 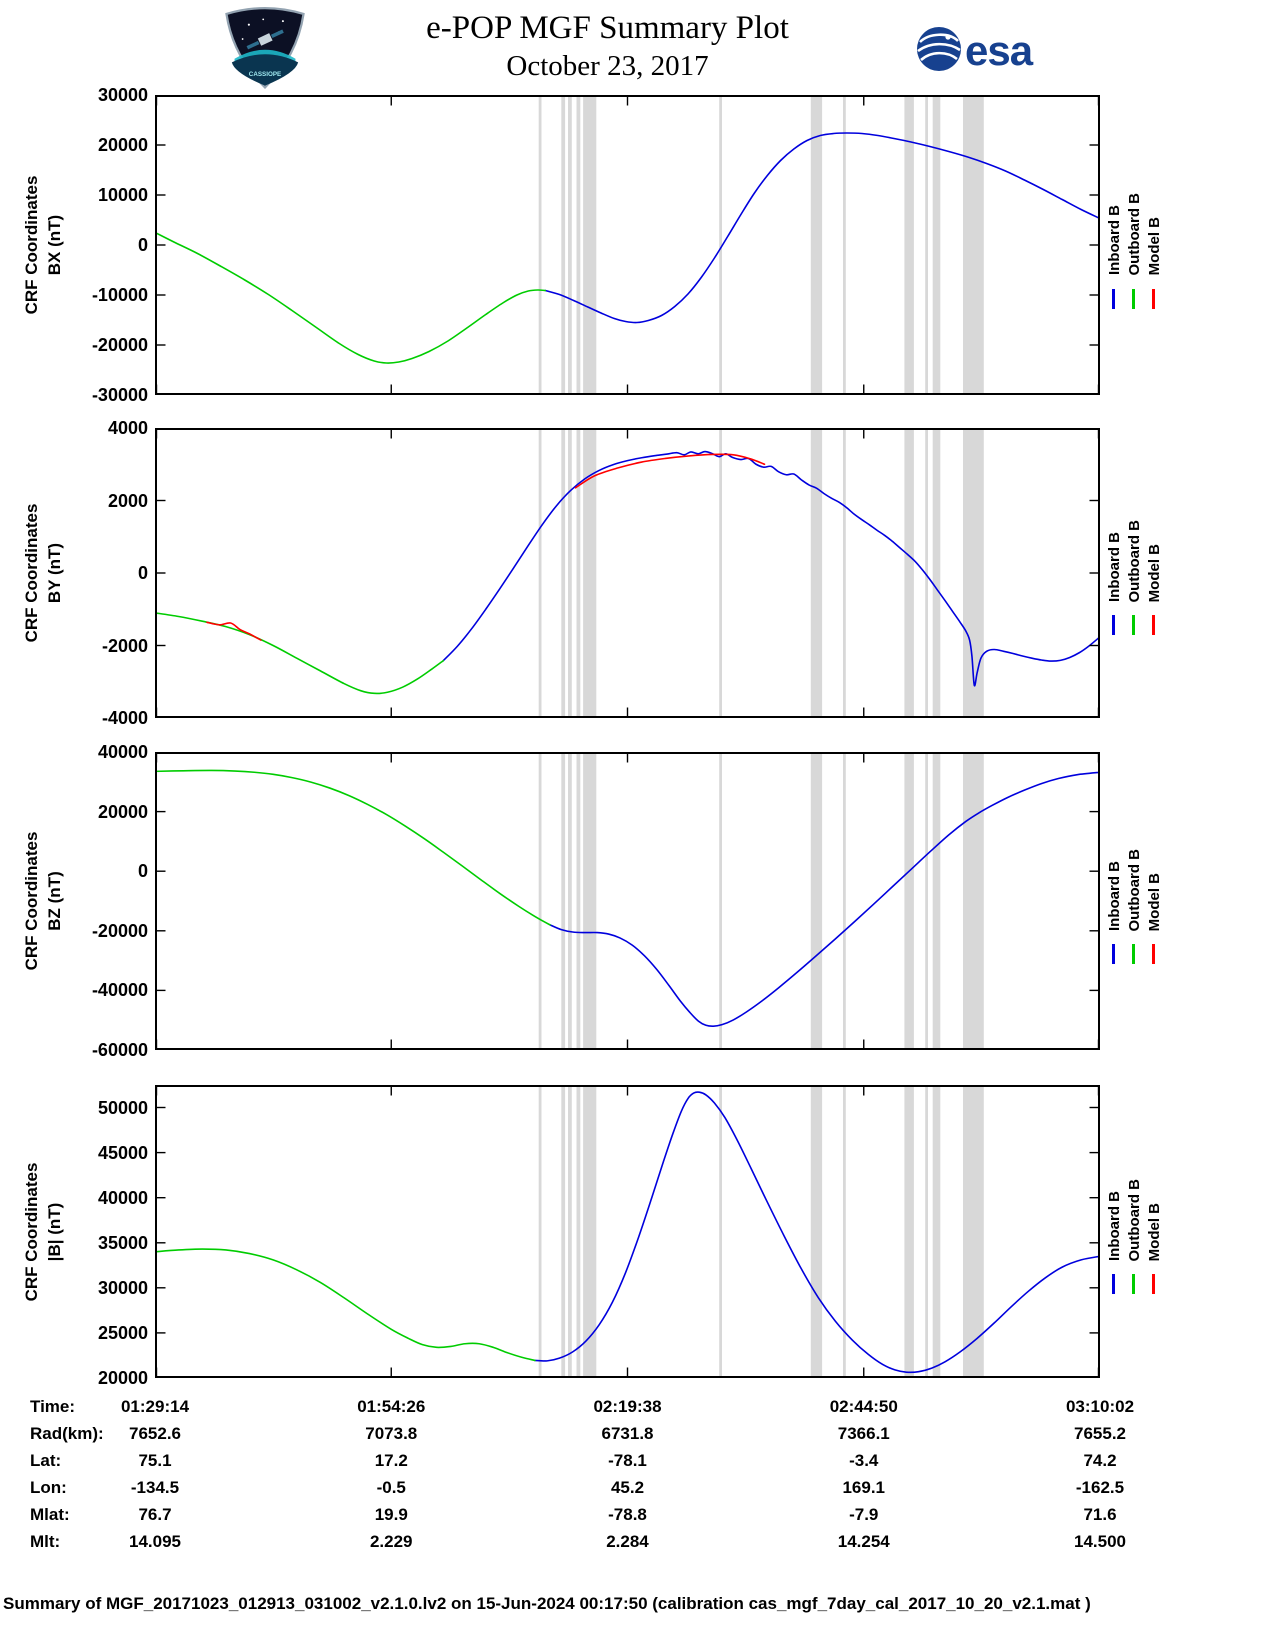 What do you see at coordinates (122, 1152) in the screenshot?
I see `y-tick-label: 45000` at bounding box center [122, 1152].